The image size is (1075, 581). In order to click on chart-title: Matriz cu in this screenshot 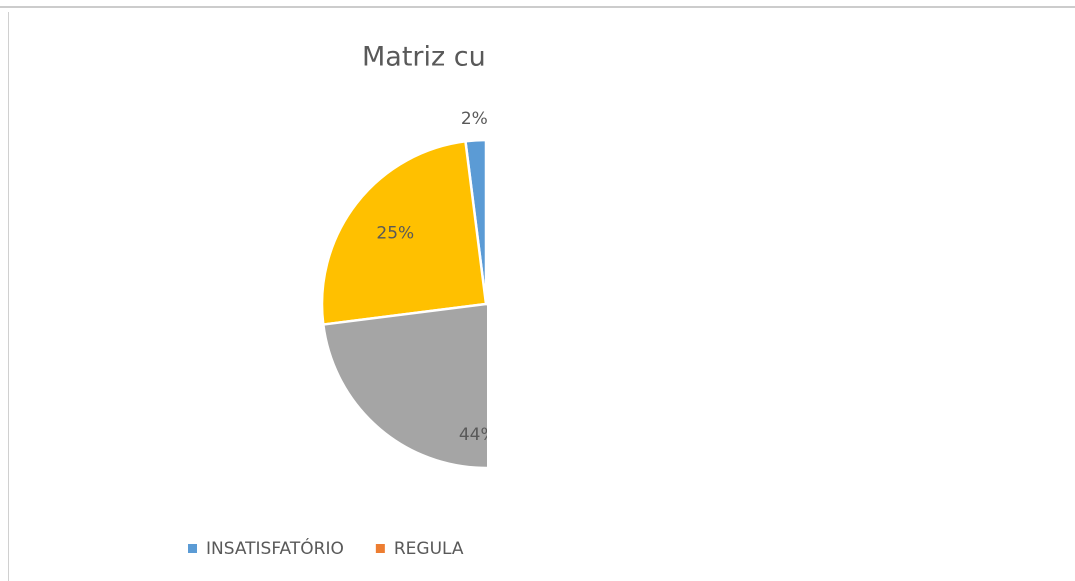, I will do `click(424, 57)`.